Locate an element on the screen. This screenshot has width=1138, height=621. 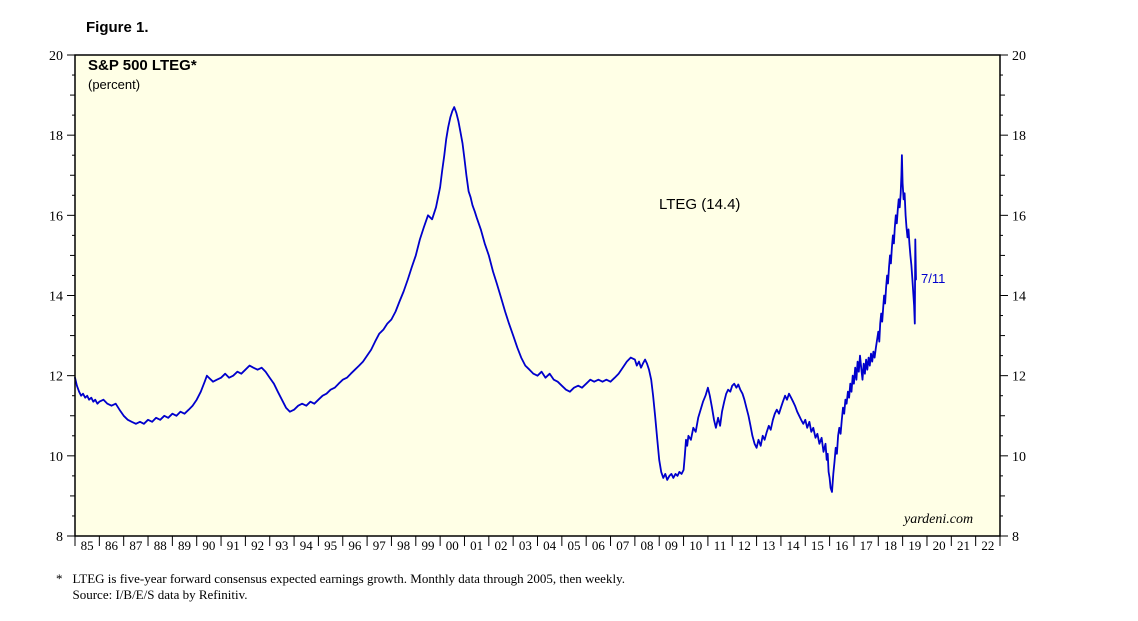
watermark-yardeni: yardeni.com is located at coordinates (939, 519).